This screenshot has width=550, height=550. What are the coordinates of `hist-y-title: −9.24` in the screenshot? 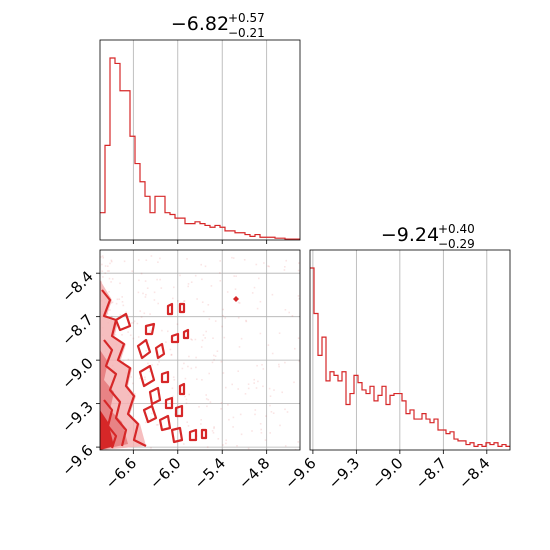 It's located at (410, 235).